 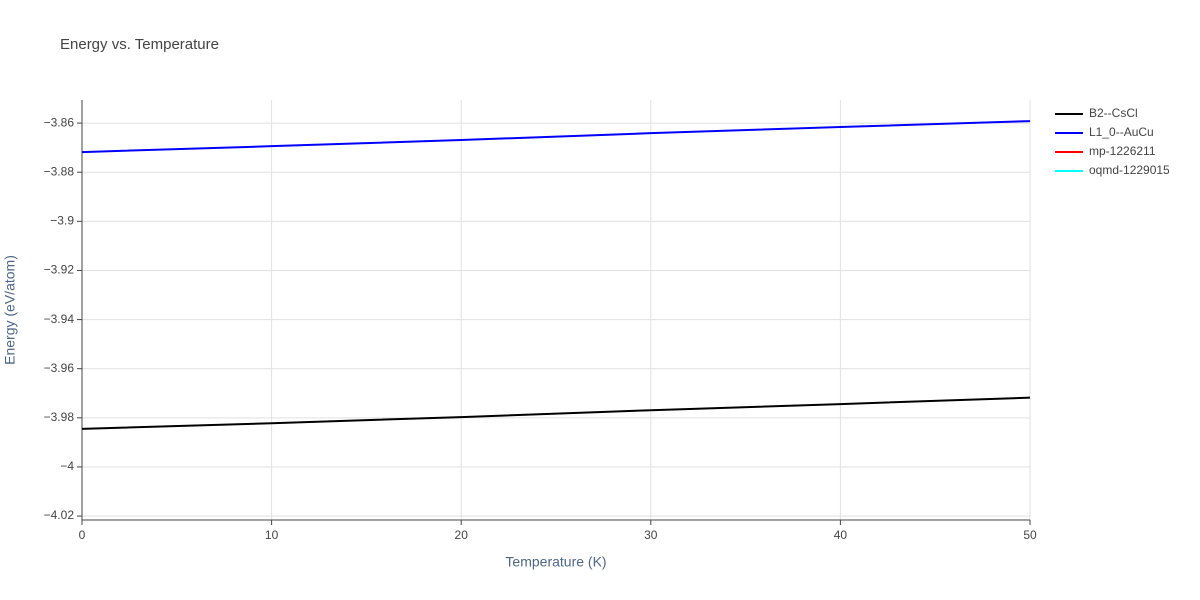 I want to click on y-tick-label: −4.02, so click(x=59, y=515).